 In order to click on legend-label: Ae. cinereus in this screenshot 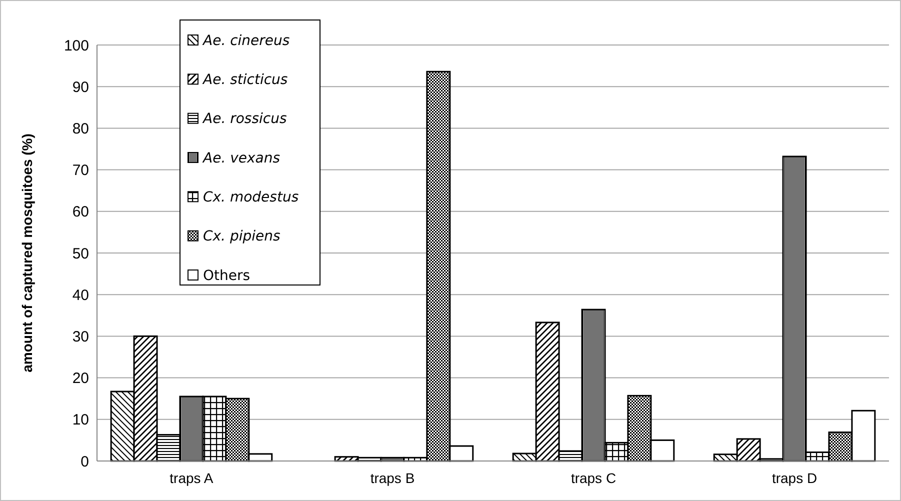, I will do `click(246, 40)`.